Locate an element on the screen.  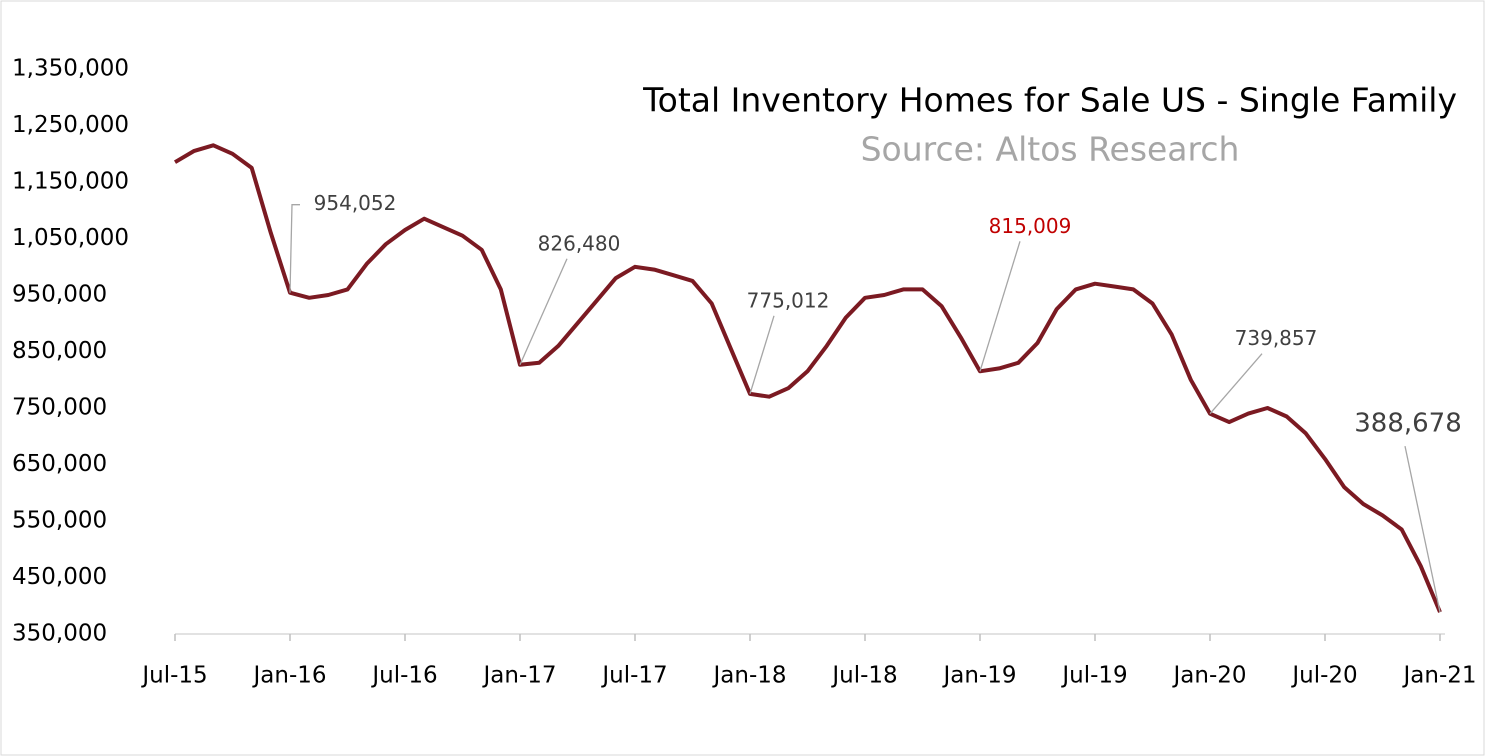
x-tick-label: Jan-18 is located at coordinates (748, 676).